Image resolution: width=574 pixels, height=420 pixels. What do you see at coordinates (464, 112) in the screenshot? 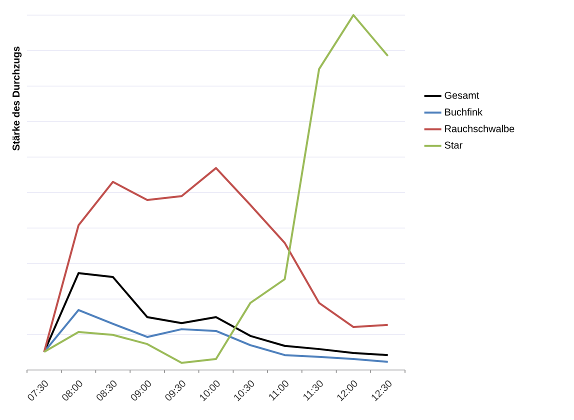
I see `legend-label: Buchfink` at bounding box center [464, 112].